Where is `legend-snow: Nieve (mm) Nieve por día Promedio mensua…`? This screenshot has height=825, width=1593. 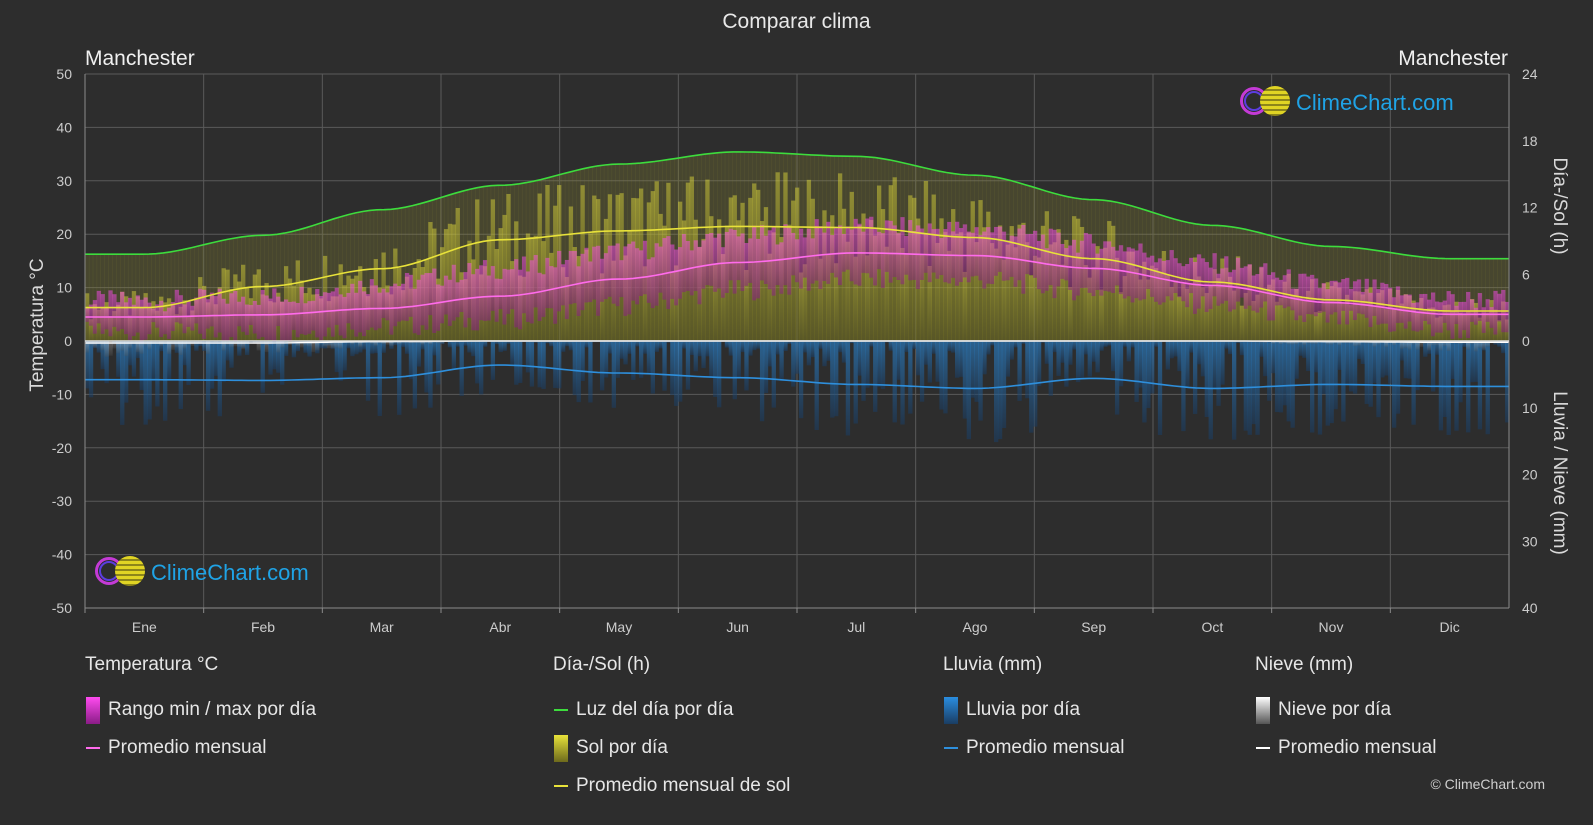
legend-snow: Nieve (mm) Nieve por día Promedio mensua… is located at coordinates (1345, 710).